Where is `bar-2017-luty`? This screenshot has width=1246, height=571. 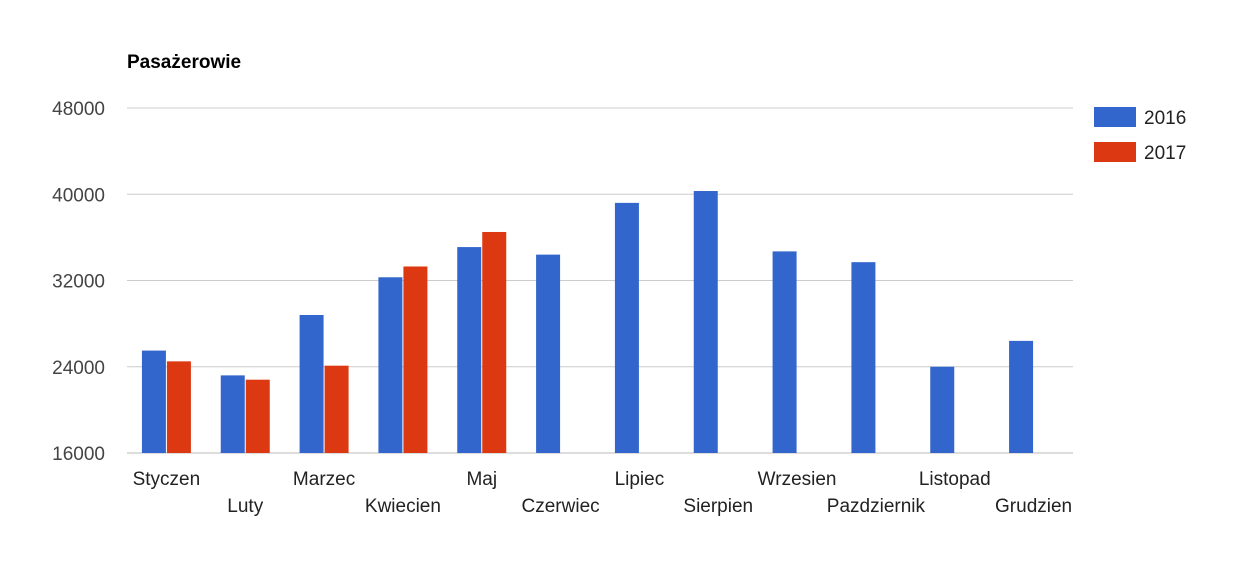
bar-2017-luty is located at coordinates (257, 416).